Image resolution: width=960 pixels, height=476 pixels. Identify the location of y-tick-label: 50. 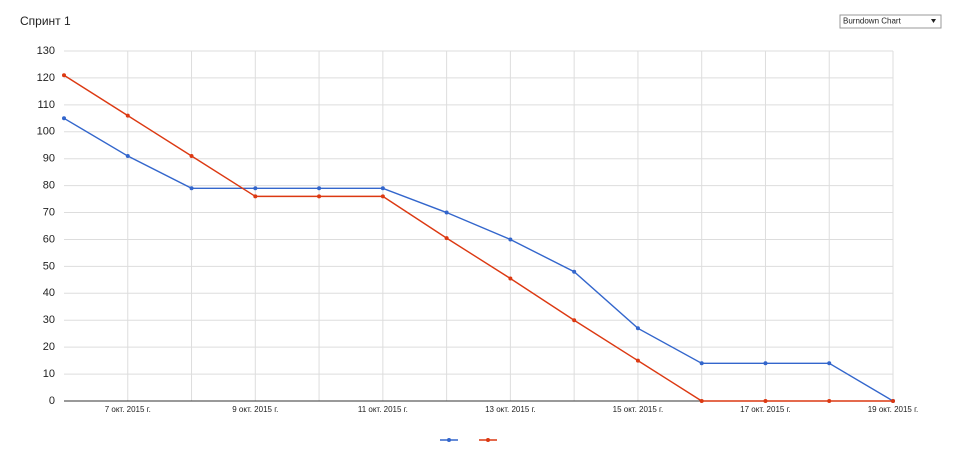
(49, 266).